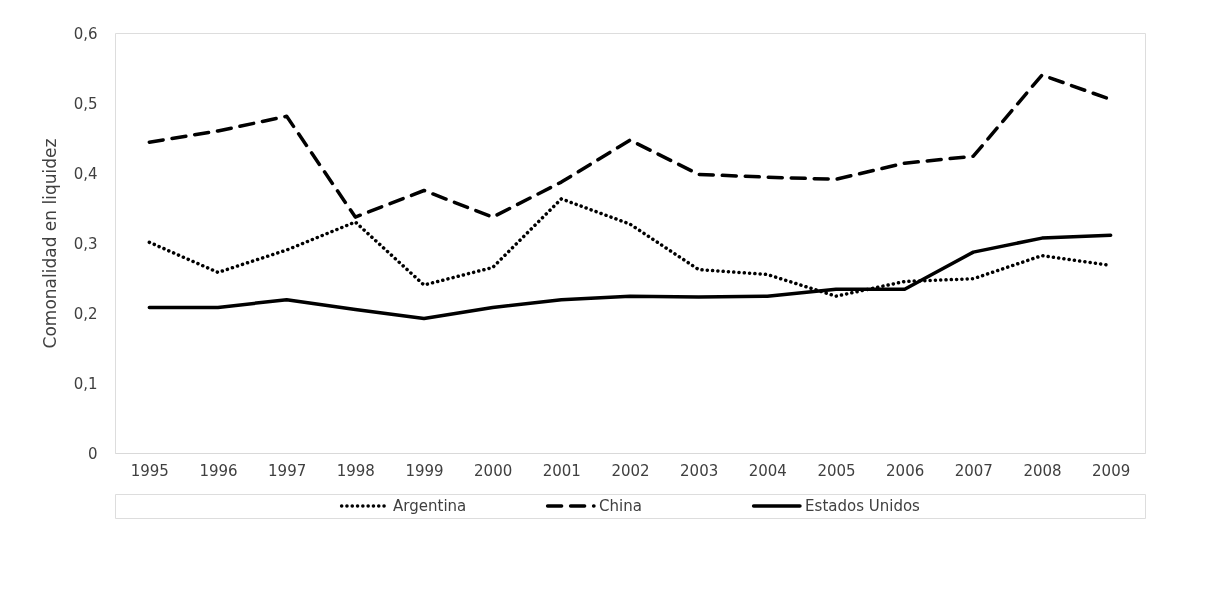  What do you see at coordinates (1111, 470) in the screenshot?
I see `x-tick-label: 2009` at bounding box center [1111, 470].